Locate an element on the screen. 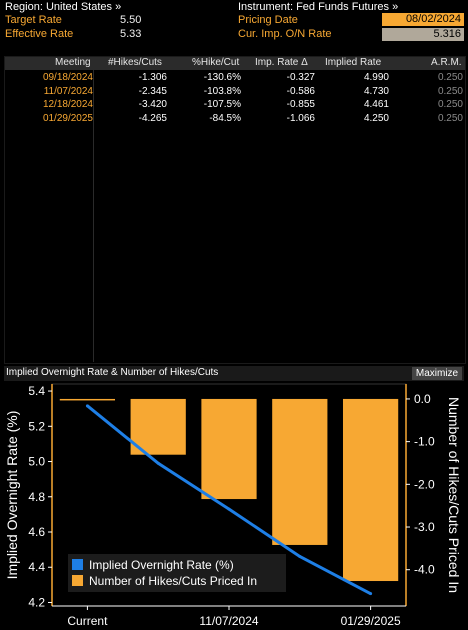  right-tick-label: -4.0 is located at coordinates (424, 570).